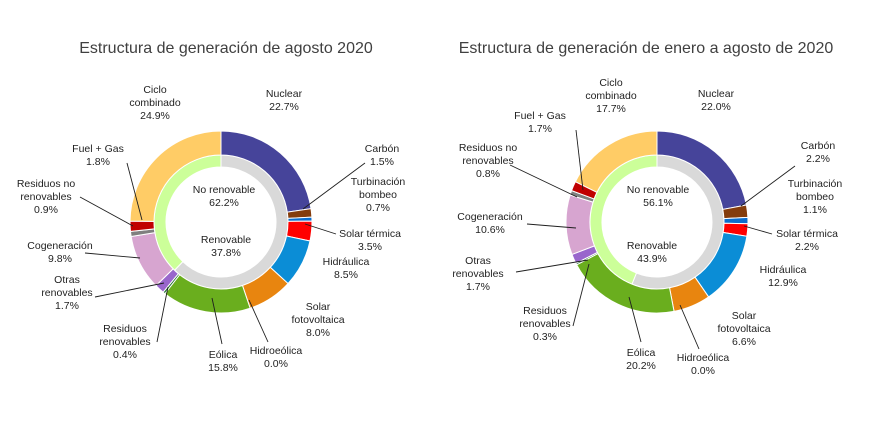 This screenshot has width=884, height=427. I want to click on outer-label-nuclear: Nuclear 22.0%, so click(716, 100).